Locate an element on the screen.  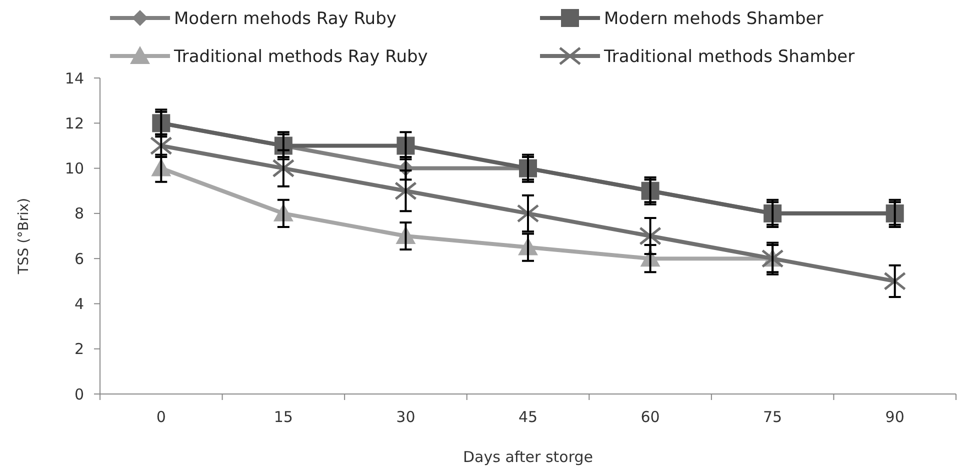
y-axis-title: TSS (°Brix) is located at coordinates (24, 237).